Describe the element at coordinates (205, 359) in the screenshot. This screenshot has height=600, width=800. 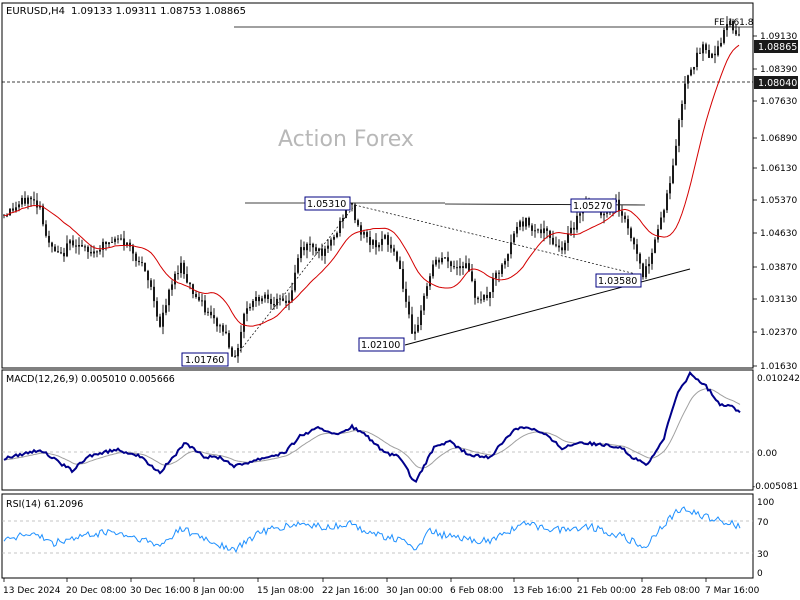
I see `label-low-1: 1.01760` at that location.